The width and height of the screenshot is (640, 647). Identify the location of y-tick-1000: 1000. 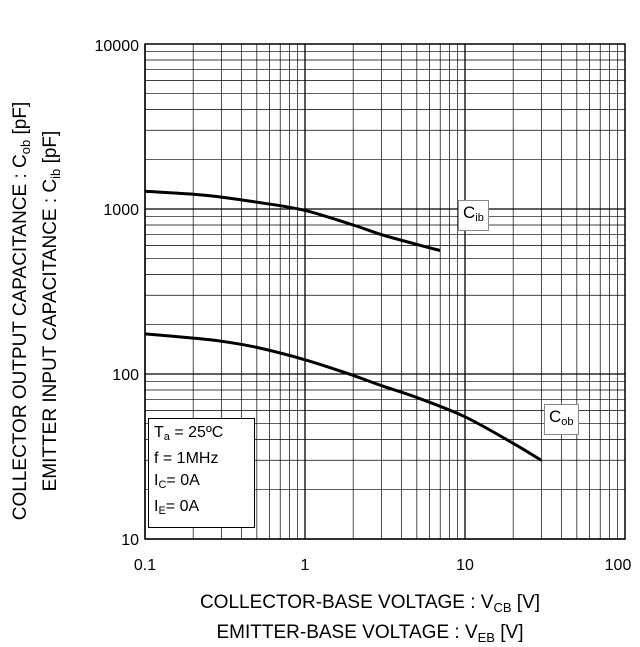
(121, 210).